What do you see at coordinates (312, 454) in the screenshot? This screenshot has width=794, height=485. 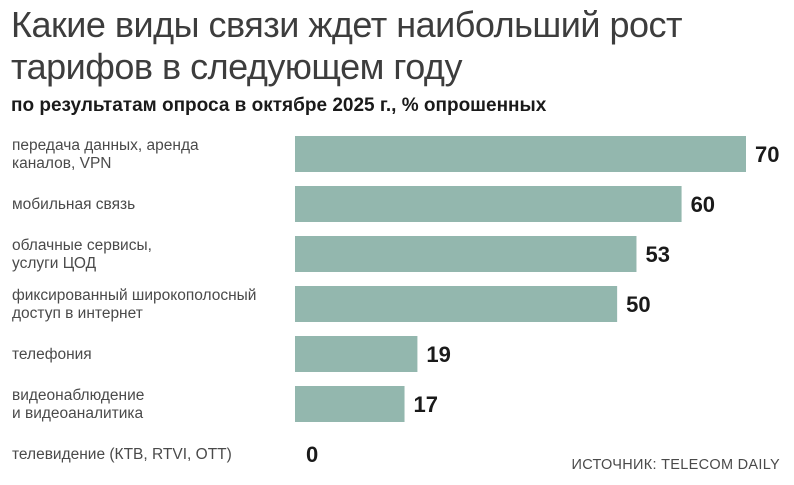 I see `value-label: 0` at bounding box center [312, 454].